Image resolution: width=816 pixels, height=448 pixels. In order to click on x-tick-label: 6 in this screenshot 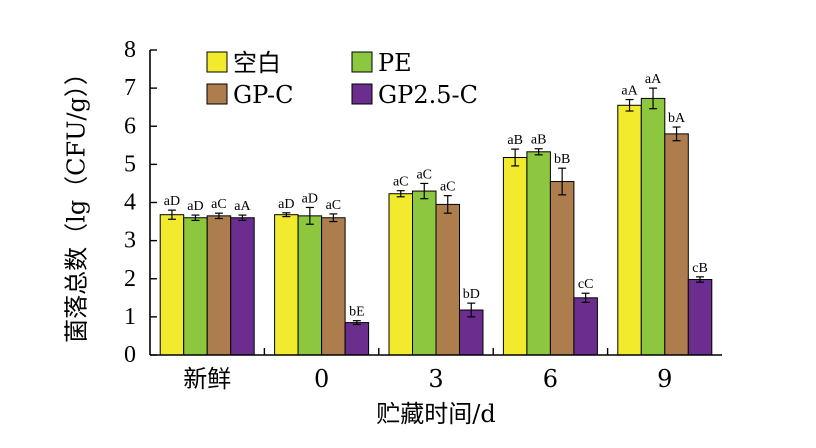, I will do `click(550, 379)`.